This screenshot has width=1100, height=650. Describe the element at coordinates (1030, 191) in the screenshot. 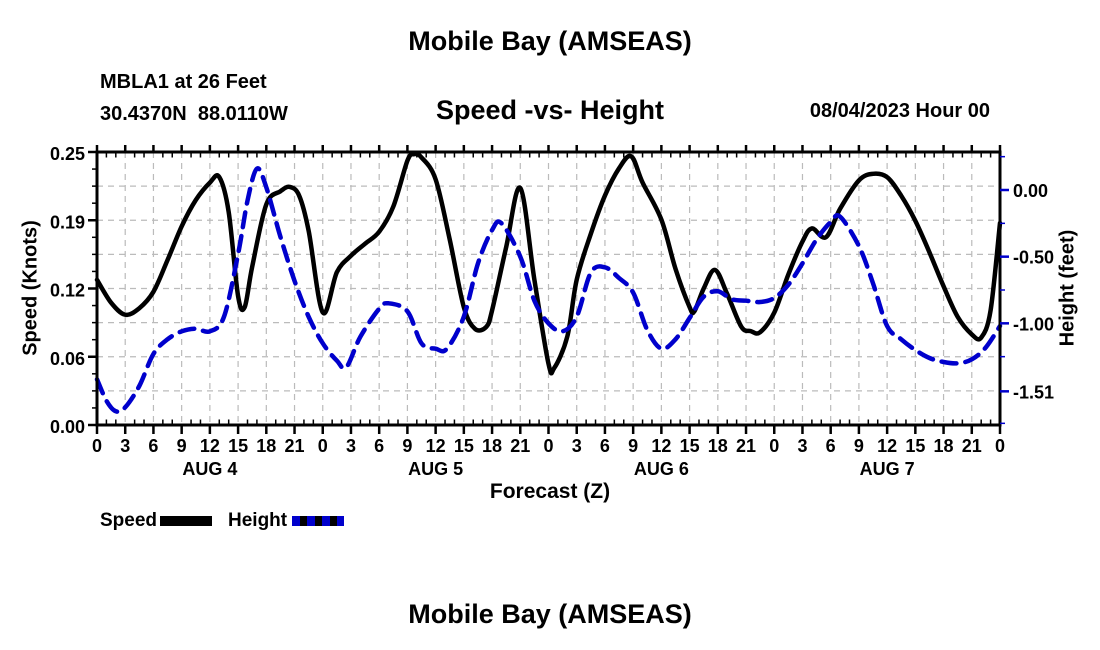

I see `y-right-tick-label: 0.00` at that location.